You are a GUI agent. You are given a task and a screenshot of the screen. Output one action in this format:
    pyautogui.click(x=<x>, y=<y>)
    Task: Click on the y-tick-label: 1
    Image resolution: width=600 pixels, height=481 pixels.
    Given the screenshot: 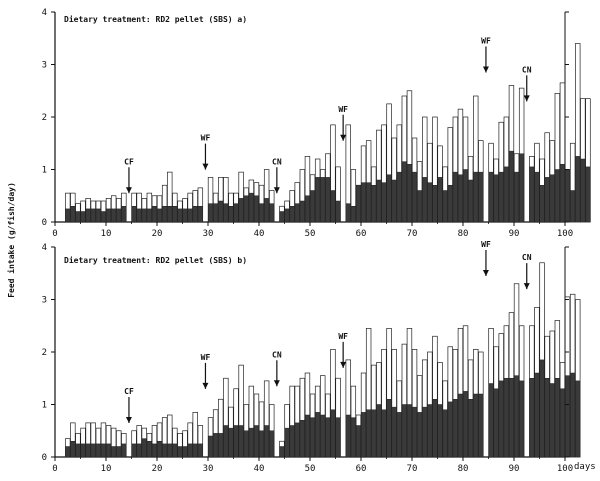 What is the action you would take?
    pyautogui.click(x=44, y=171)
    